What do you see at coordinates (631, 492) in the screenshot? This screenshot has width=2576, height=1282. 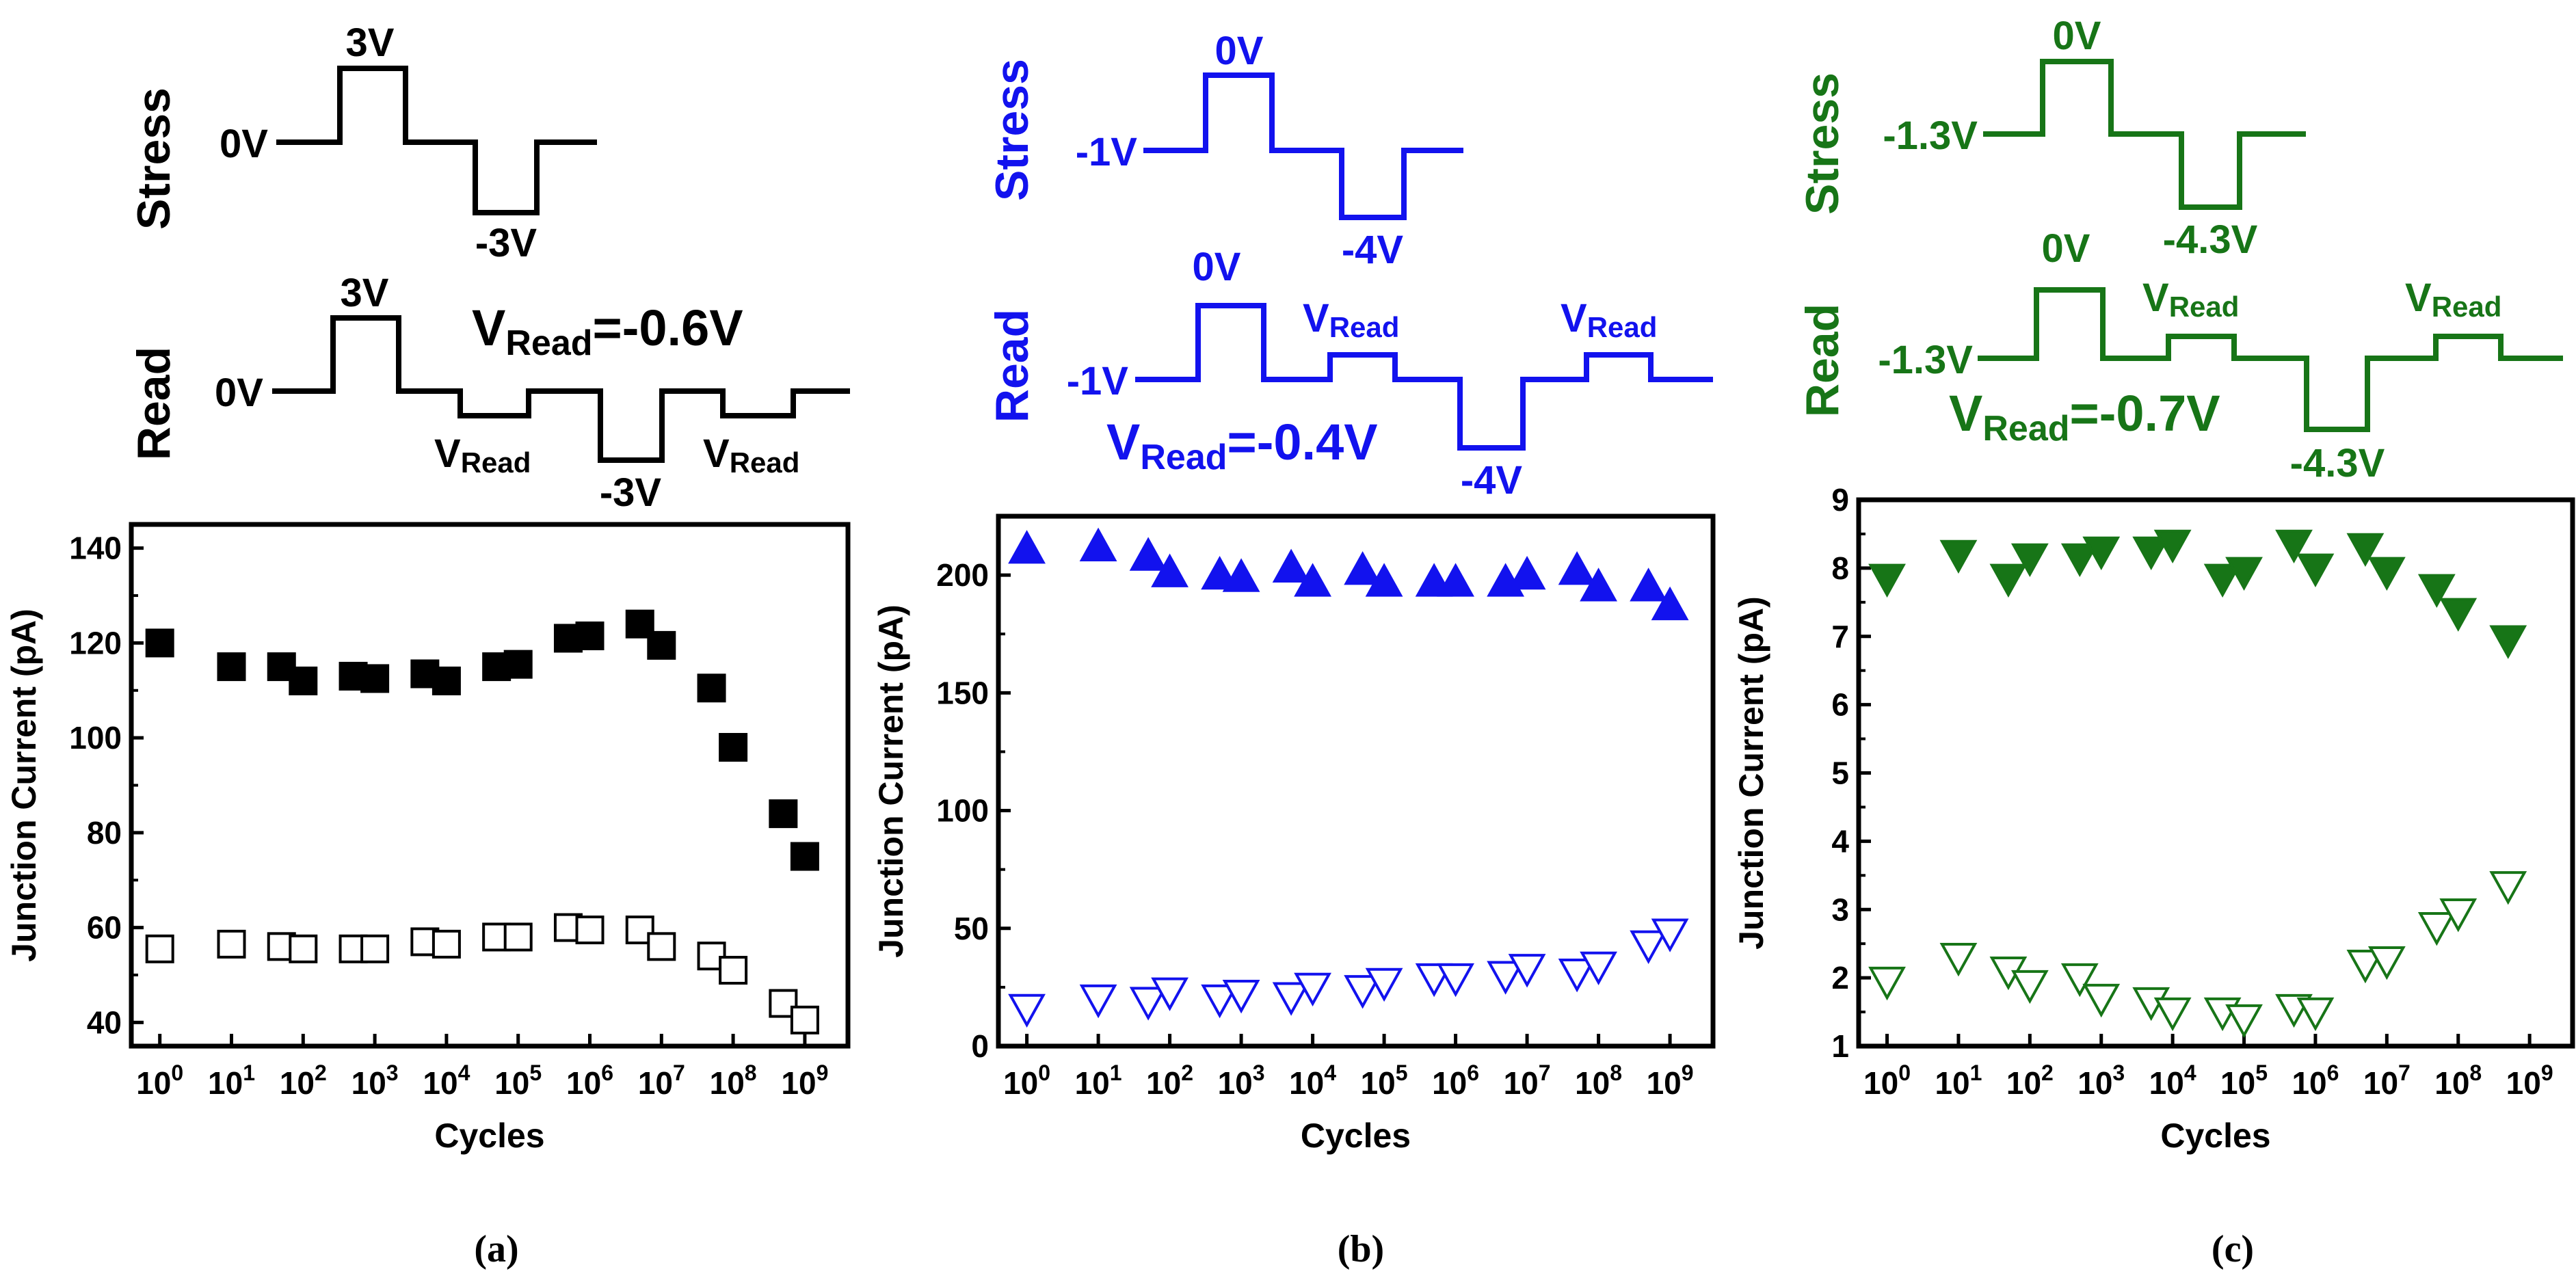 I see `read-low-label: -3V` at bounding box center [631, 492].